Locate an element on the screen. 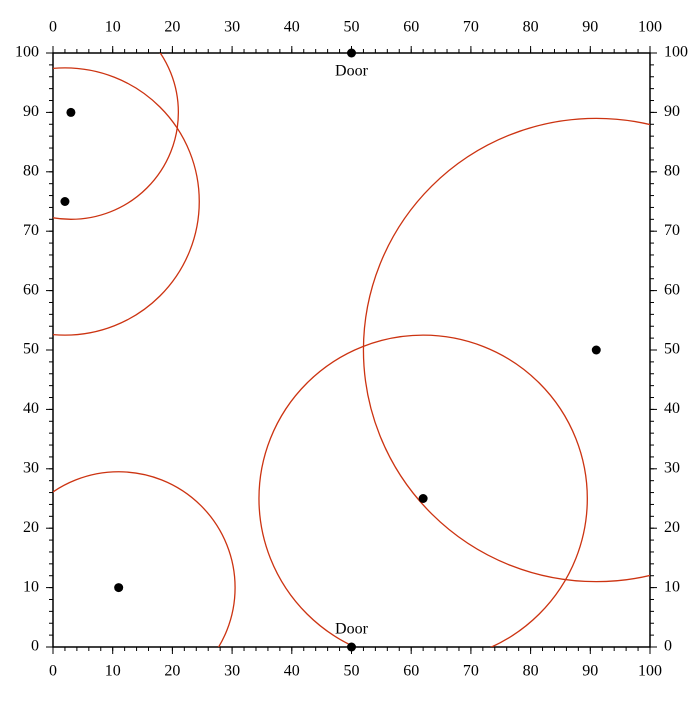 The width and height of the screenshot is (691, 702). x-tick-label: 50 is located at coordinates (352, 671).